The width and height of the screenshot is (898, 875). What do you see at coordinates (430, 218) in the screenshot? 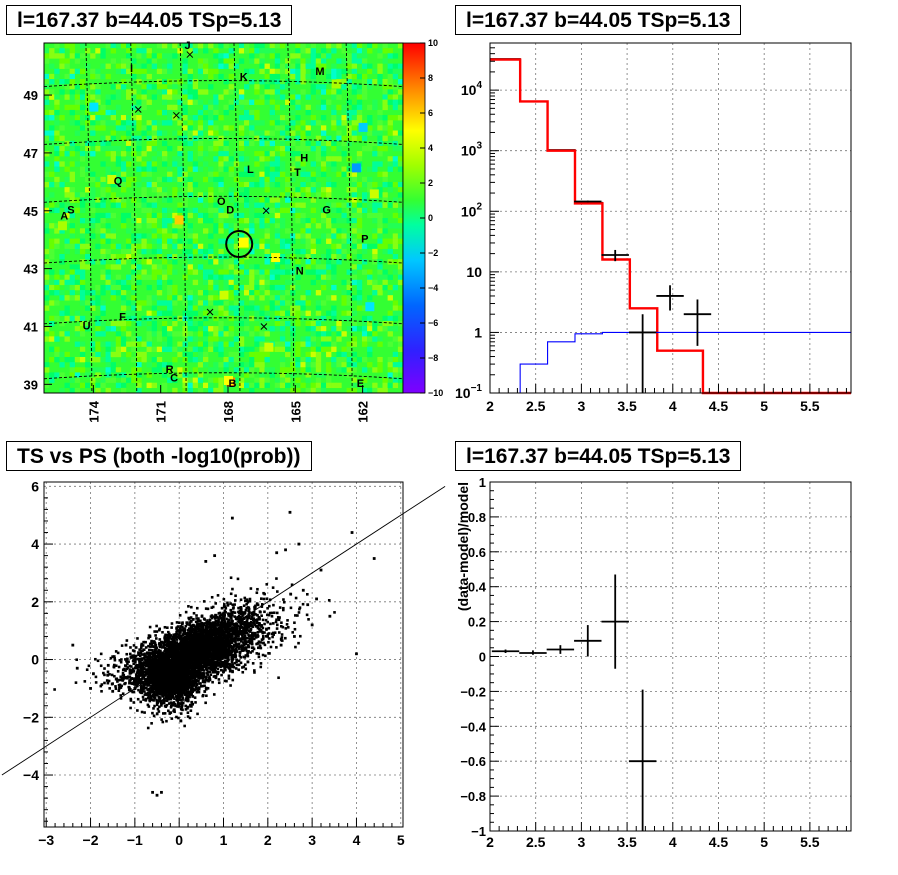
I see `colorbar-tick-label: 0` at bounding box center [430, 218].